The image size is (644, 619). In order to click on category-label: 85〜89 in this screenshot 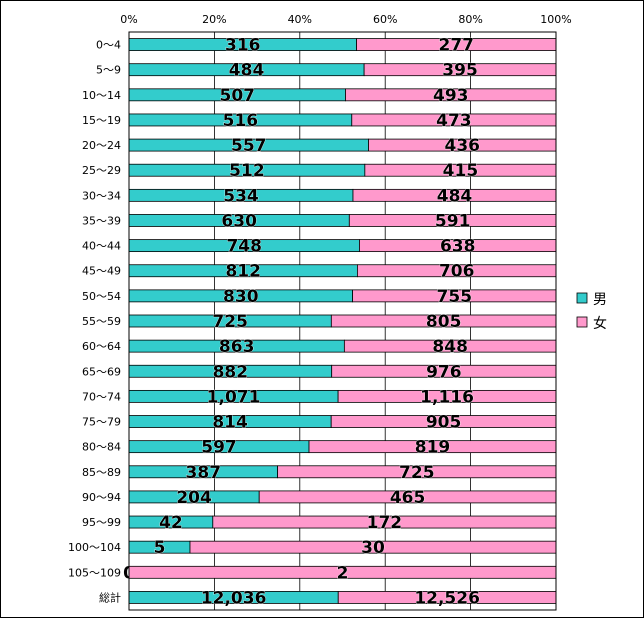, I will do `click(101, 472)`.